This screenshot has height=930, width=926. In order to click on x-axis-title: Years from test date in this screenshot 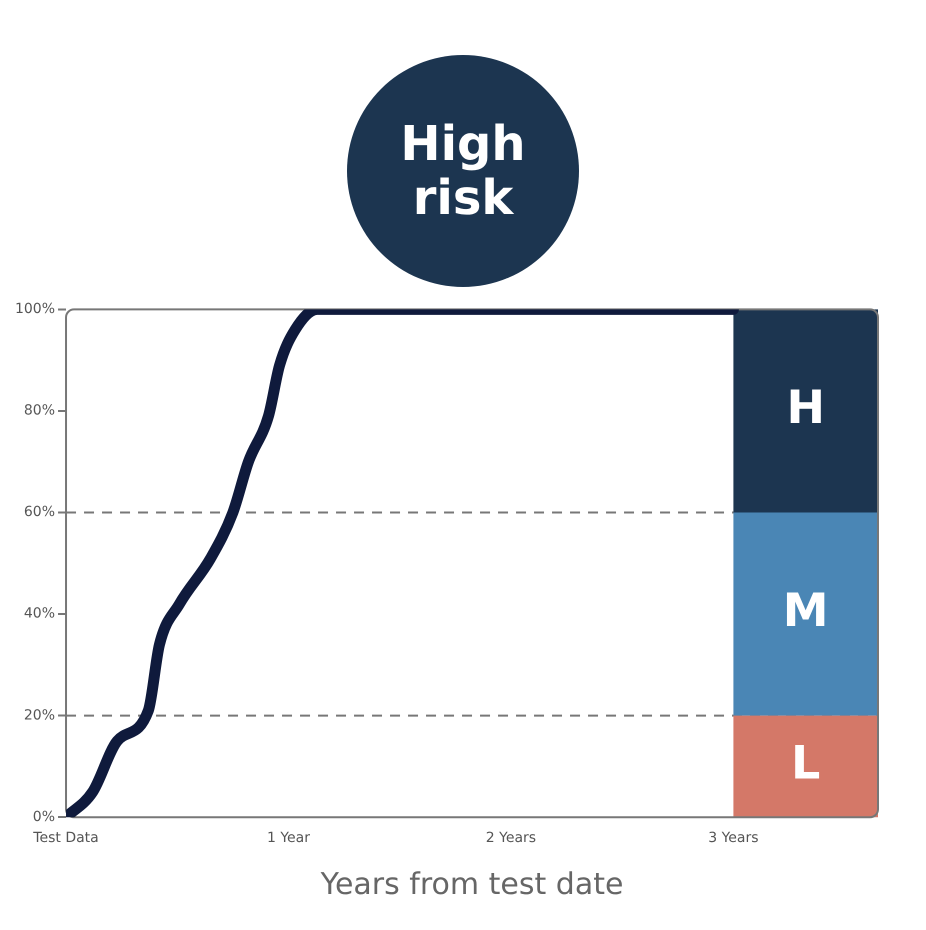, I will do `click(472, 884)`.